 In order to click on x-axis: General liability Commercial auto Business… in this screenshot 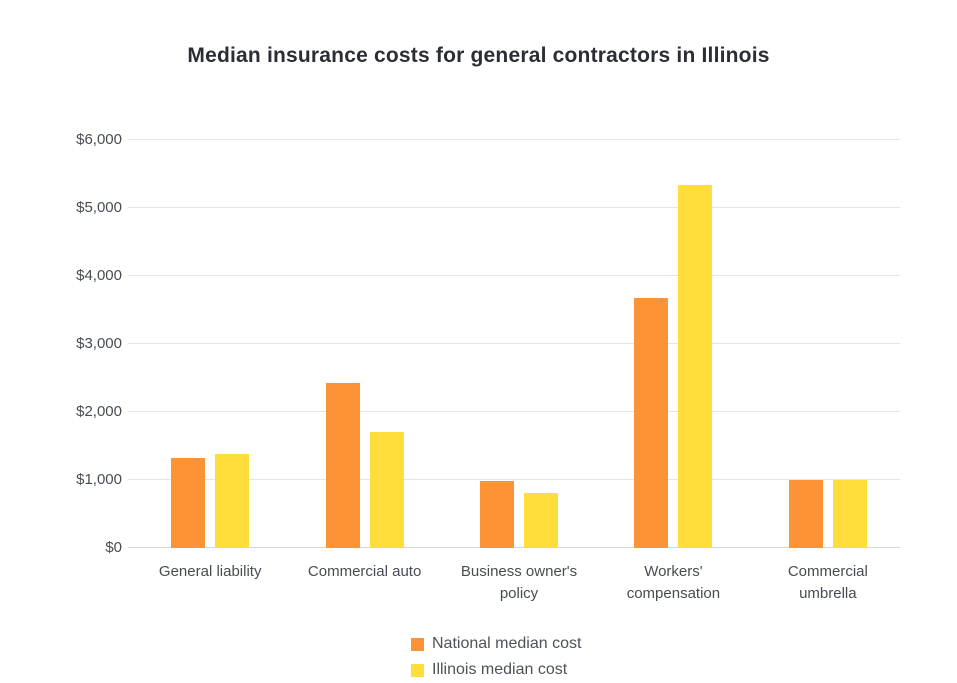, I will do `click(519, 583)`.